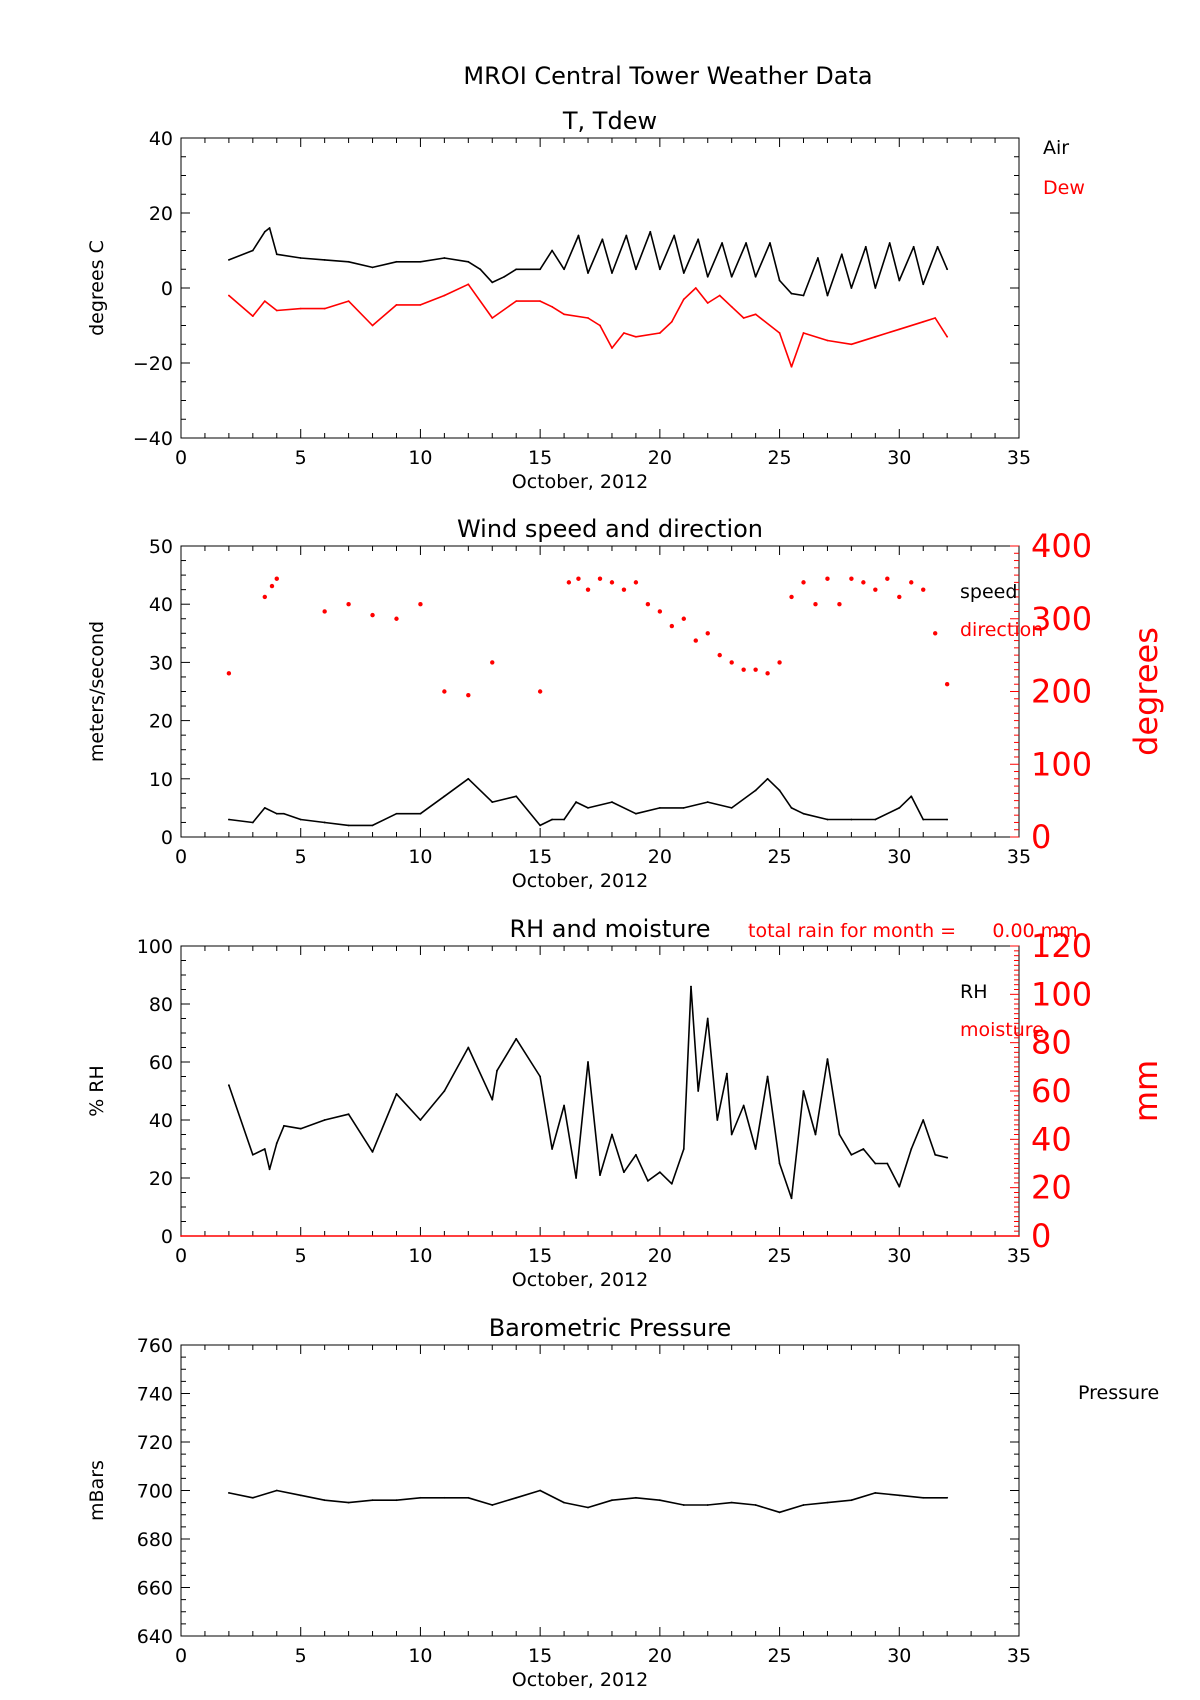 The height and width of the screenshot is (1700, 1200). Describe the element at coordinates (181, 458) in the screenshot. I see `x-tick-label: 0` at that location.